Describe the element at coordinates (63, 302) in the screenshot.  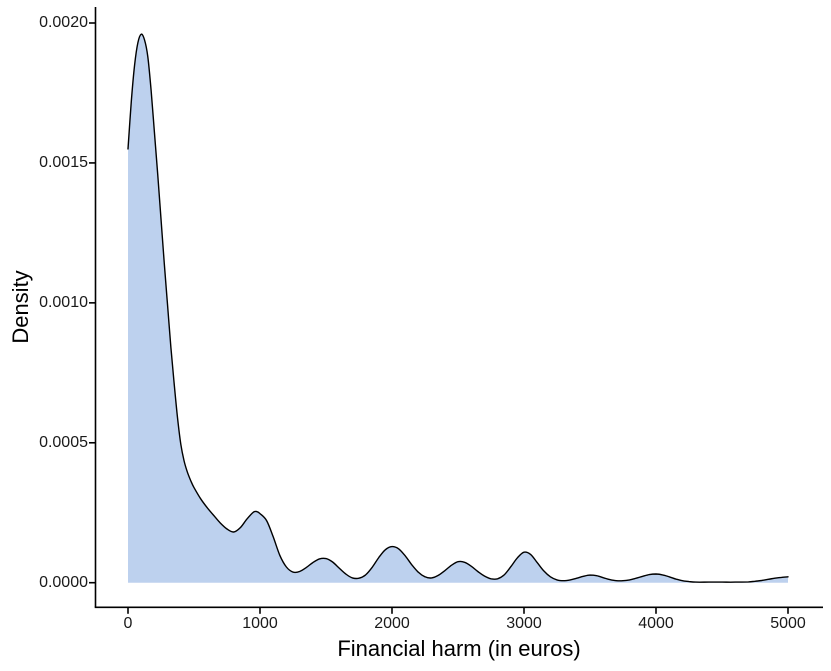
I see `y-tick-label: 0.0010` at that location.